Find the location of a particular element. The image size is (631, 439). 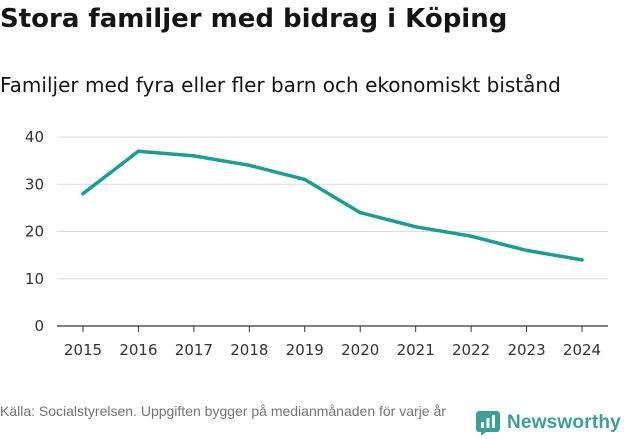

x-tick-label: 2020 is located at coordinates (360, 350).